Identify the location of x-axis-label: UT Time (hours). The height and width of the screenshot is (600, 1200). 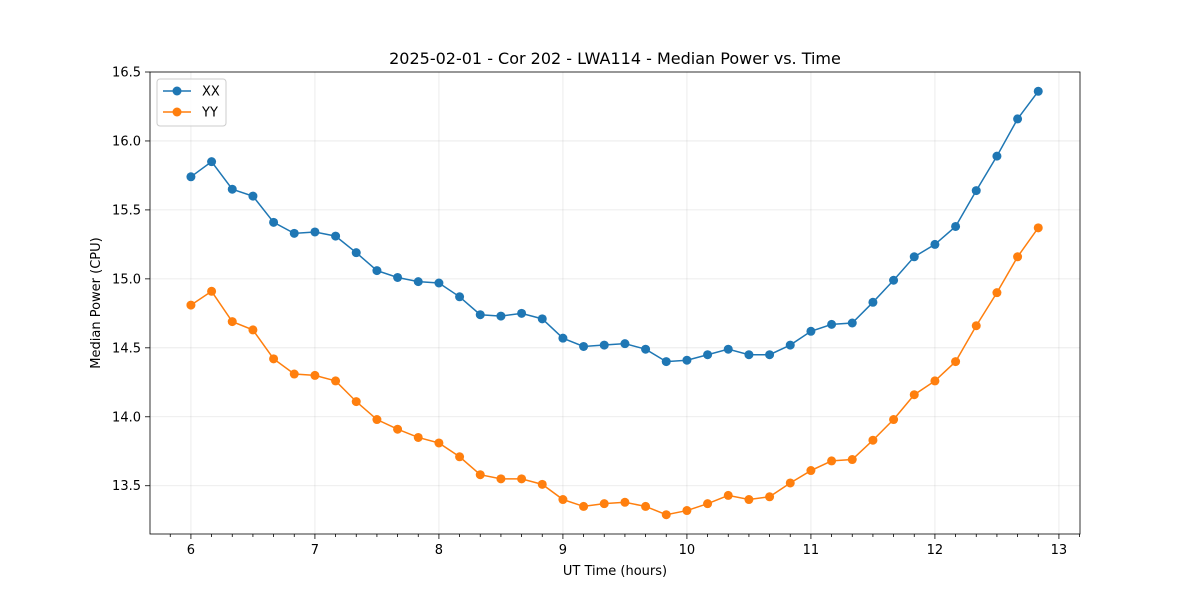
(615, 571).